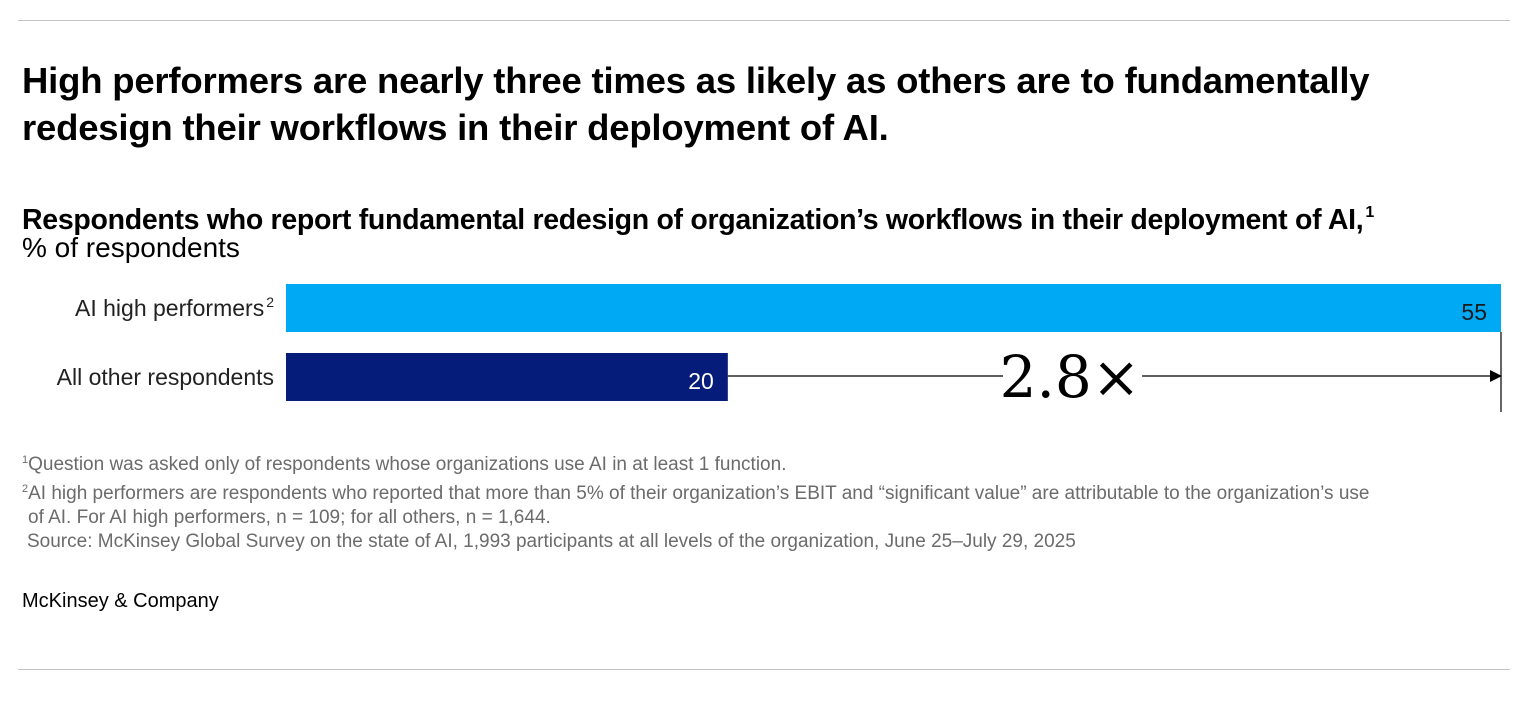  I want to click on category-label: AI high performers 2, so click(174, 307).